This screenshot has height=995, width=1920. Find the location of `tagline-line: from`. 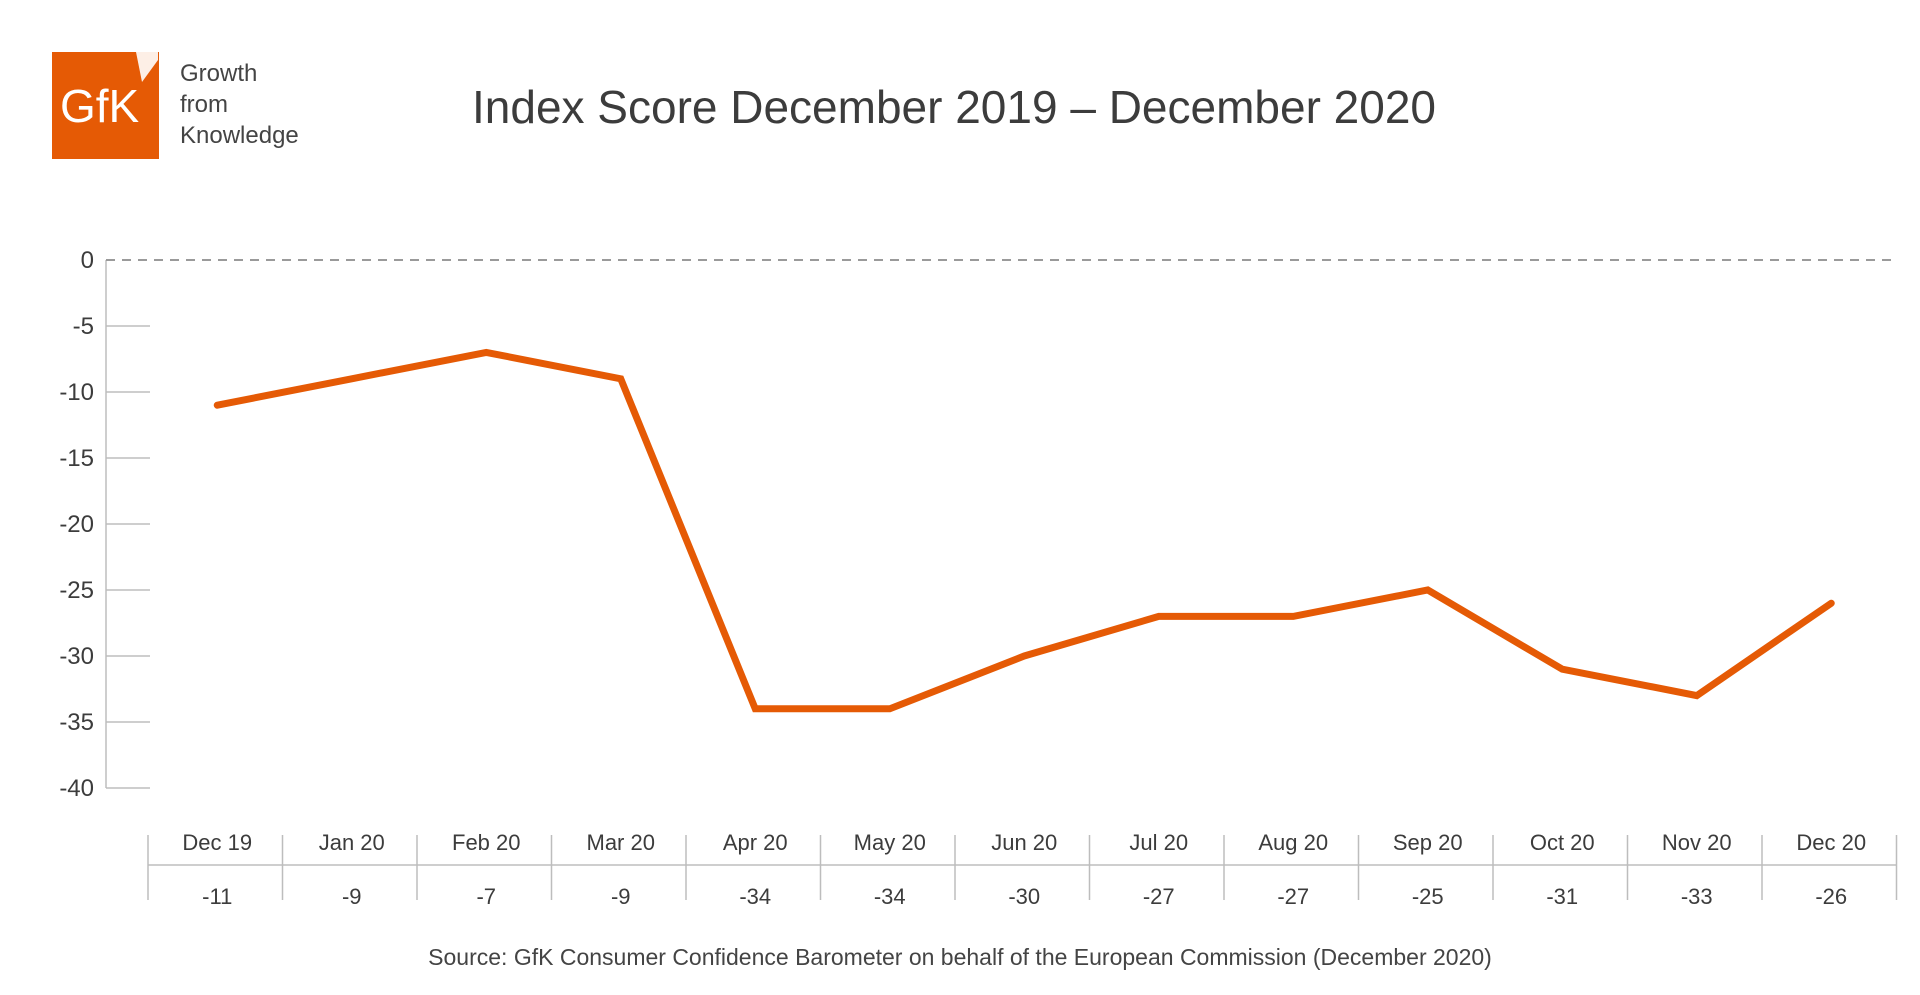

tagline-line: from is located at coordinates (204, 104).